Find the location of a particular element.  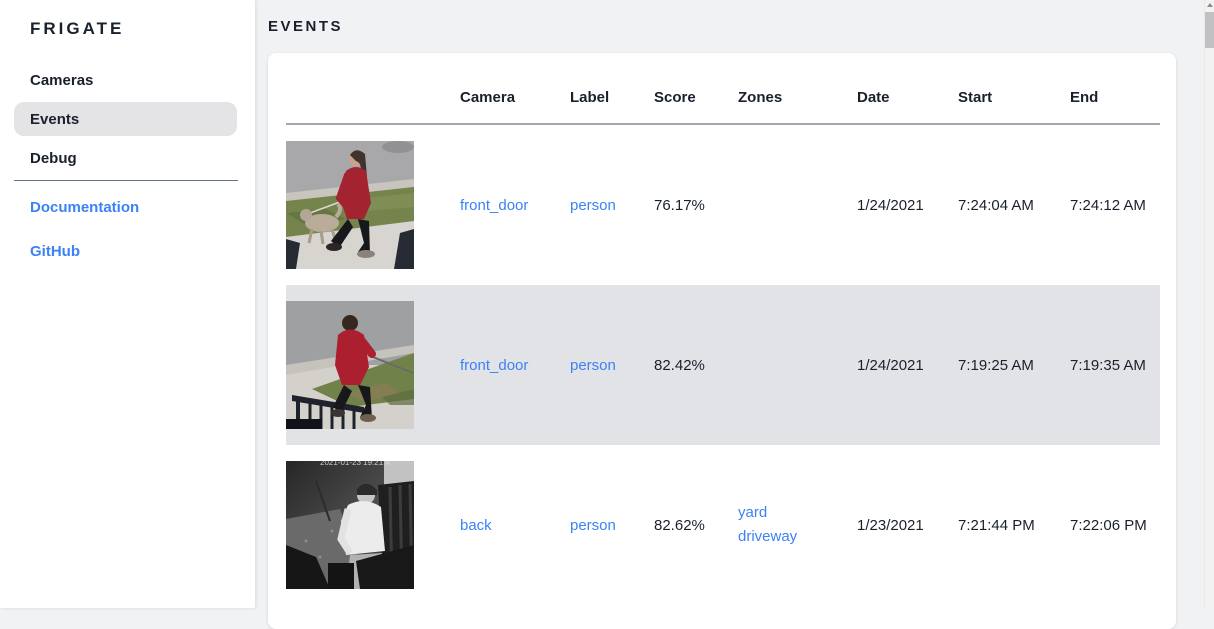

camera-link: back is located at coordinates (476, 525).